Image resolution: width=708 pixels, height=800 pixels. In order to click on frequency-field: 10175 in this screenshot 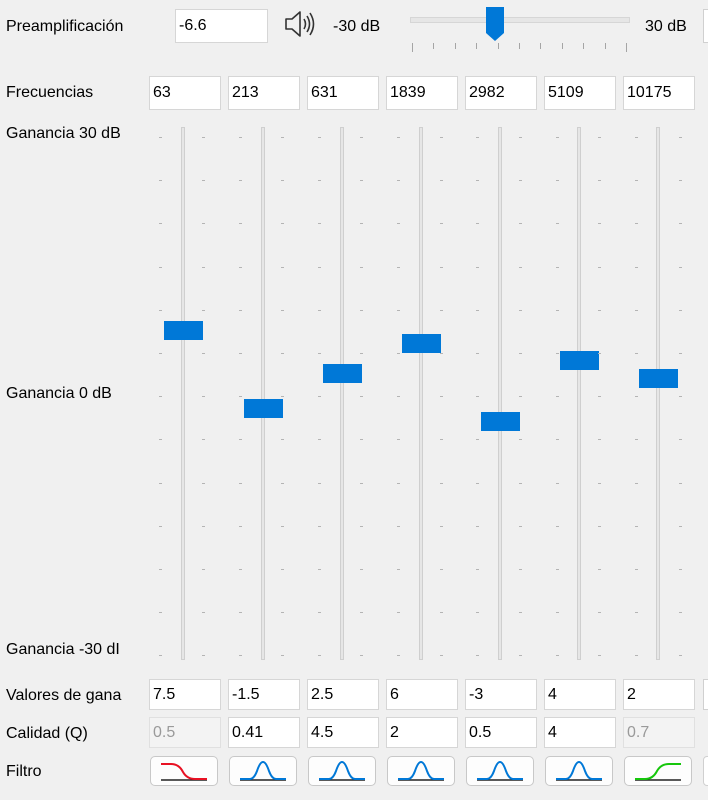, I will do `click(659, 93)`.